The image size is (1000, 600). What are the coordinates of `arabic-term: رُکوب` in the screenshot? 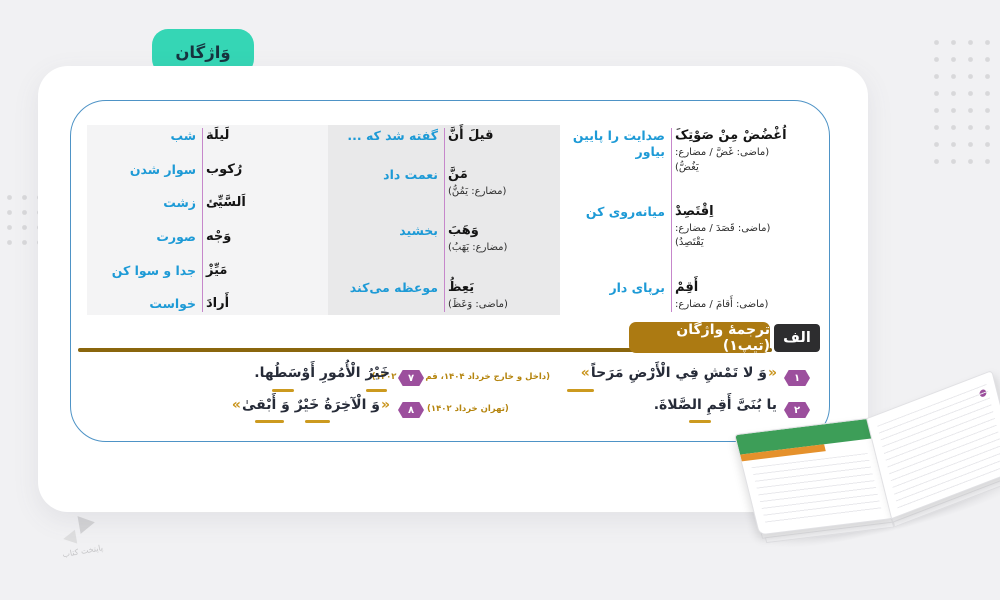 It's located at (224, 169).